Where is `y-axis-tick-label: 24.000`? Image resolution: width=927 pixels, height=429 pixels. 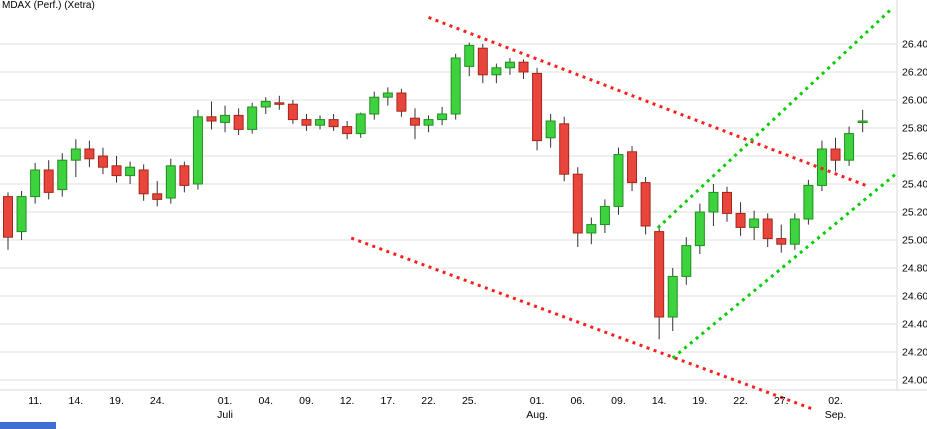
y-axis-tick-label: 24.000 is located at coordinates (914, 381).